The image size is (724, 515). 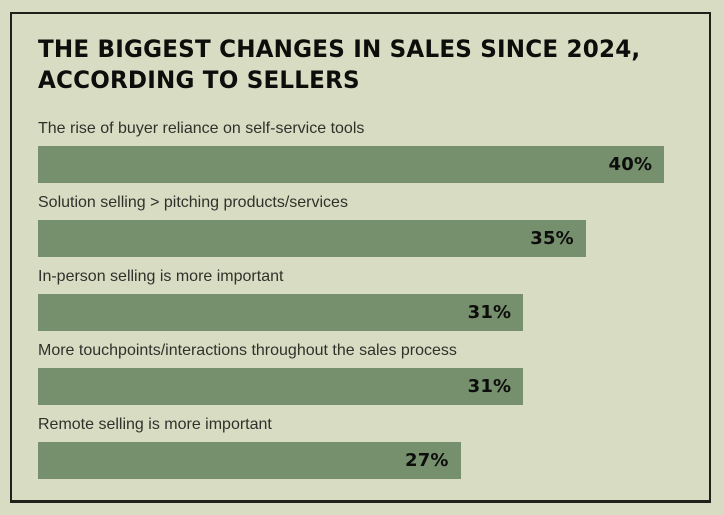 I want to click on bar-value-label: 40%, so click(x=630, y=165).